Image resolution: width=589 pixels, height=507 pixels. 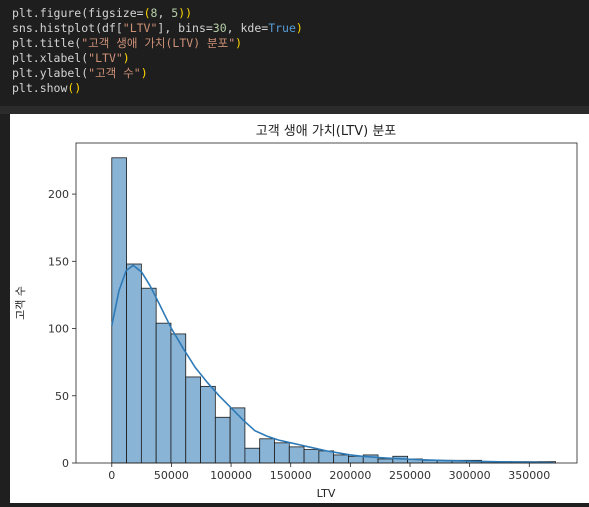 What do you see at coordinates (65, 463) in the screenshot?
I see `y-tick-label: 0` at bounding box center [65, 463].